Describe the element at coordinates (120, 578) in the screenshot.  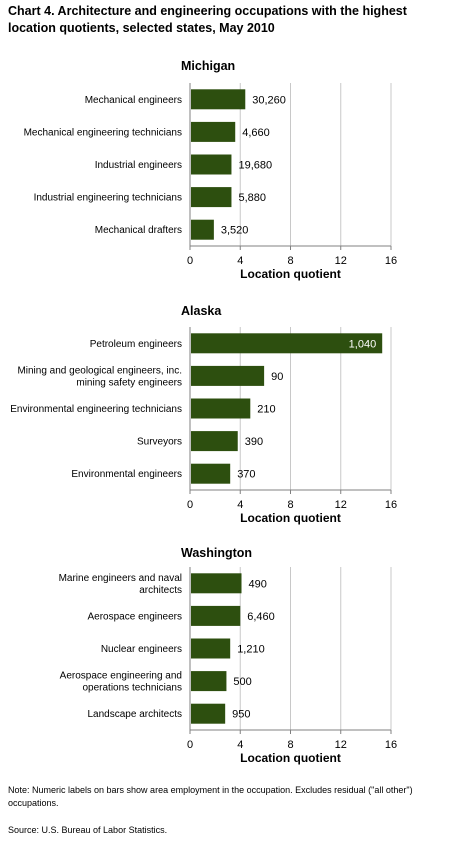
I see `category-label: Marine engineers and naval` at that location.